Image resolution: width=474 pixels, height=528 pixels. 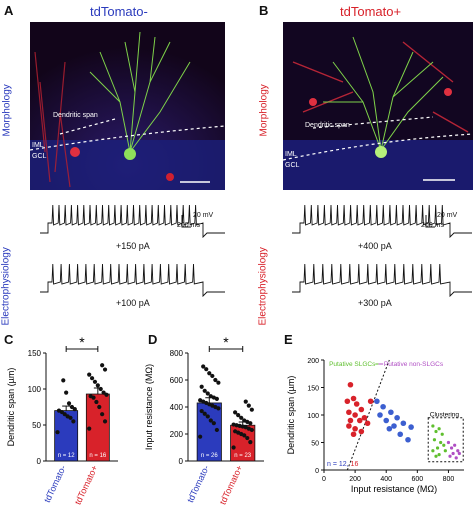 I want to click on y-tick-label: 600, so click(x=177, y=380).